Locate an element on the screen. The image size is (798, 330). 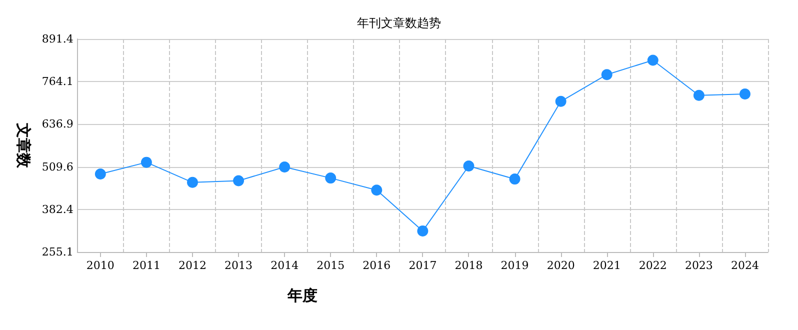
x-tick-label: 2015 is located at coordinates (330, 265).